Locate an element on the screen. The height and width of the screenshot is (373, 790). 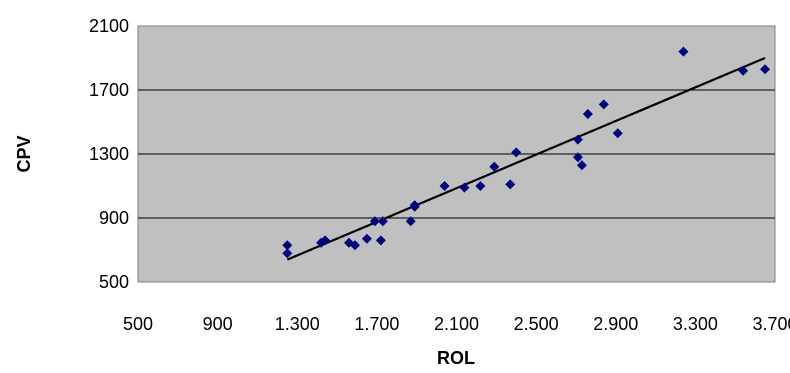
x-axis-title: ROL is located at coordinates (456, 358).